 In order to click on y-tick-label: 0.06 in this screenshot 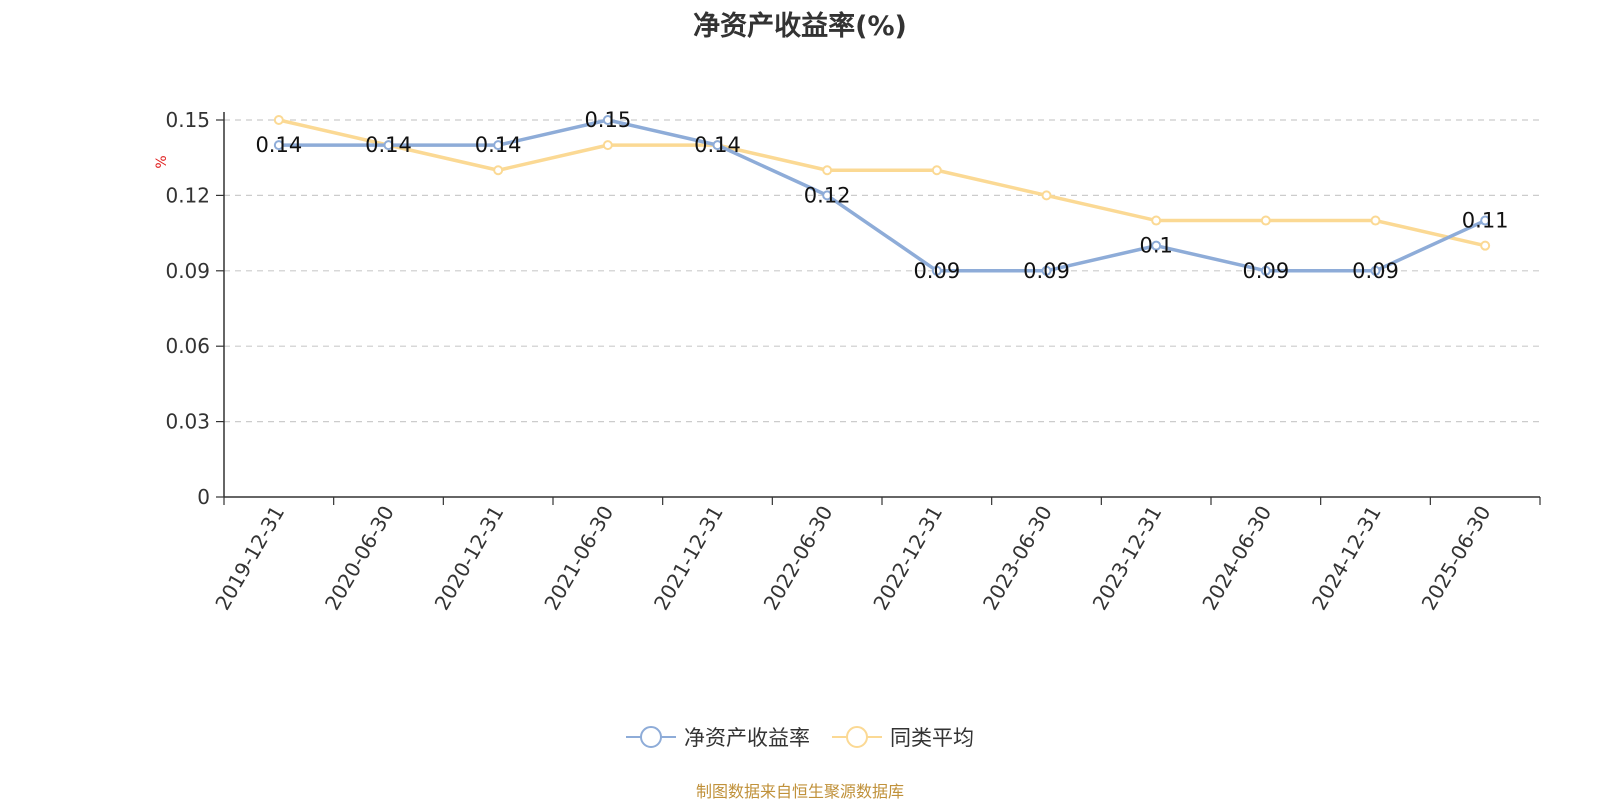, I will do `click(187, 346)`.